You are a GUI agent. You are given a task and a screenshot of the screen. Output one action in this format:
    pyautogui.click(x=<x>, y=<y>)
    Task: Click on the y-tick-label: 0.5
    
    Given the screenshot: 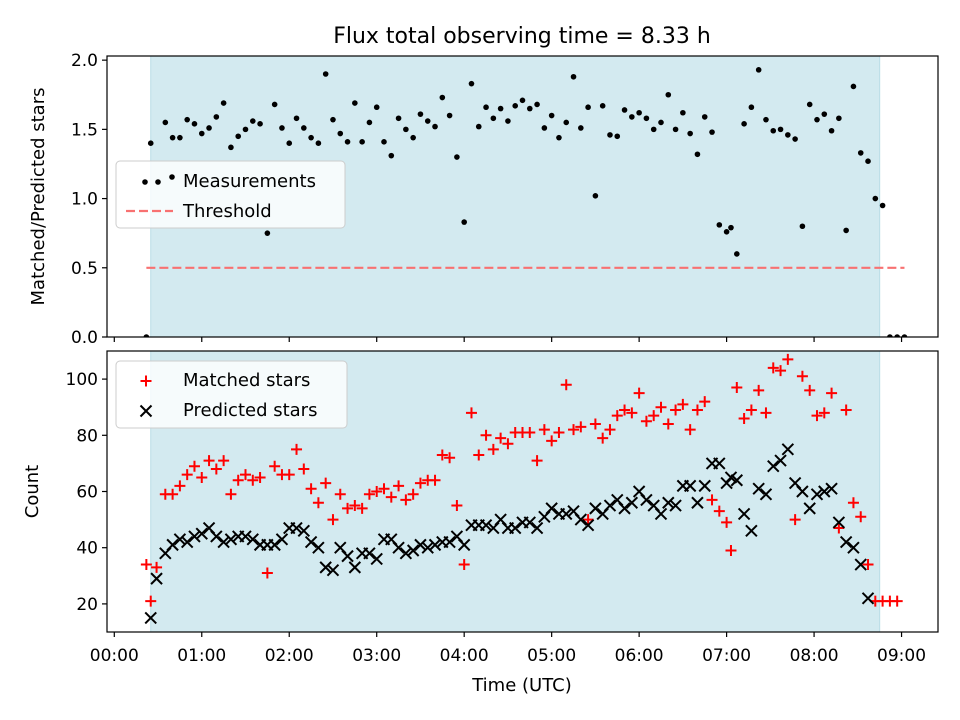 What is the action you would take?
    pyautogui.click(x=84, y=269)
    